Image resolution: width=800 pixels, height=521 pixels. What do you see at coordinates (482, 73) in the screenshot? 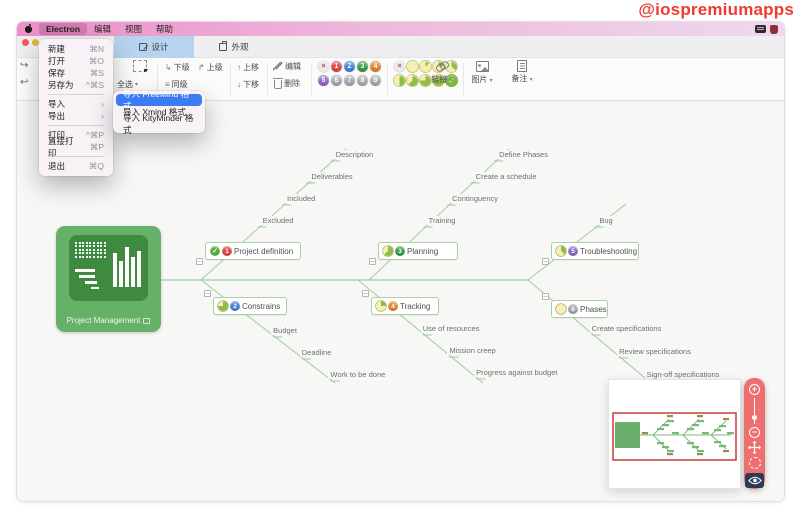
I see `image-button: 图片 ▾` at bounding box center [482, 73].